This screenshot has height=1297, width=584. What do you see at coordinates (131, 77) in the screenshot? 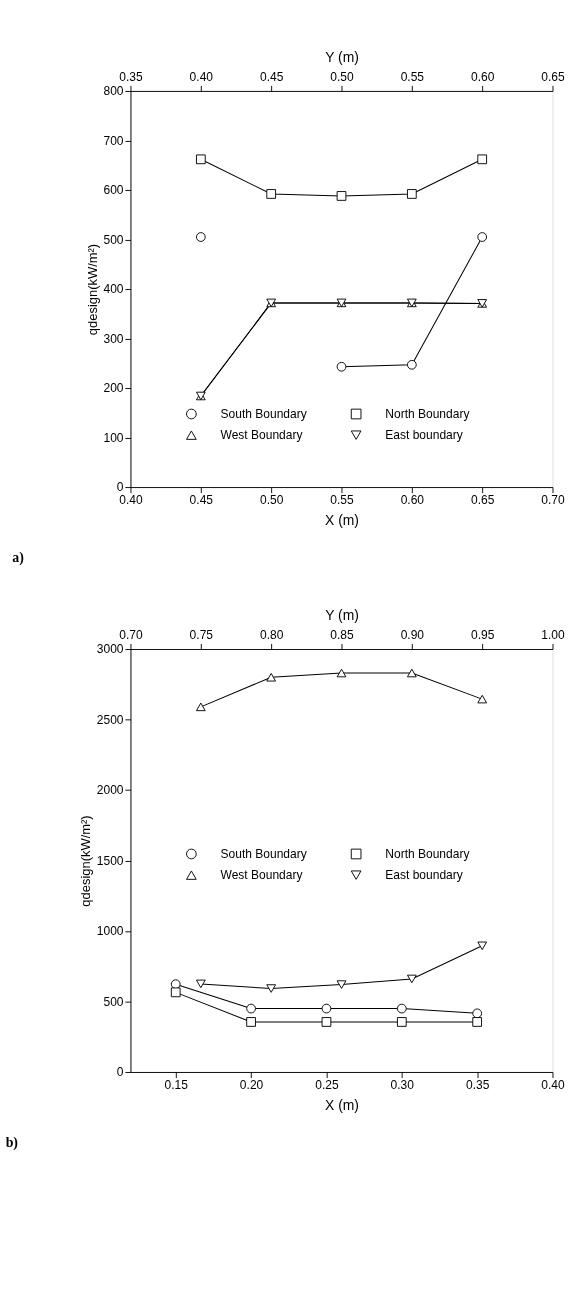
I see `x2-tick-label: 0.35` at bounding box center [131, 77].